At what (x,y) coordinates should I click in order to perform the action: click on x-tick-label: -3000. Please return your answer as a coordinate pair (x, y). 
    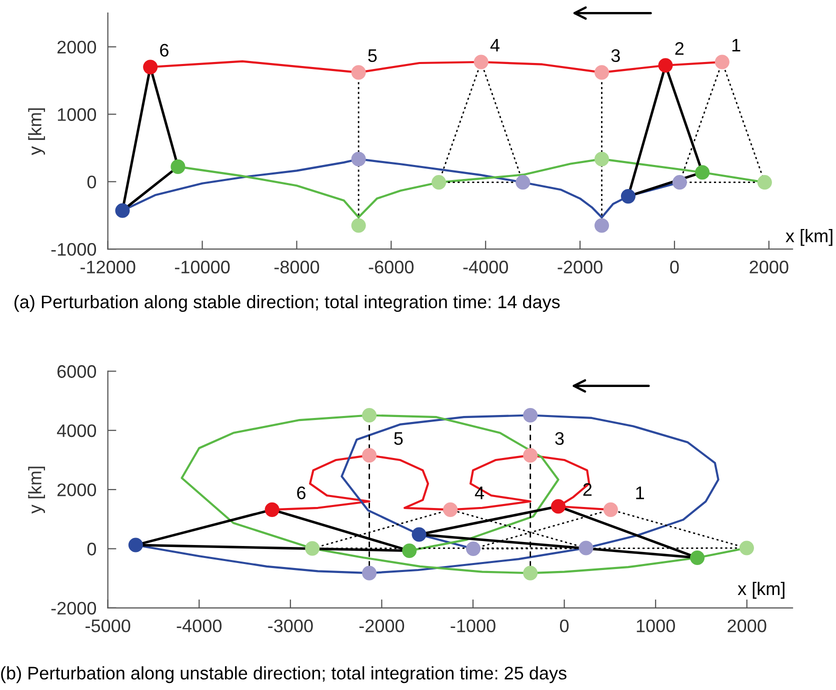
    Looking at the image, I should click on (290, 625).